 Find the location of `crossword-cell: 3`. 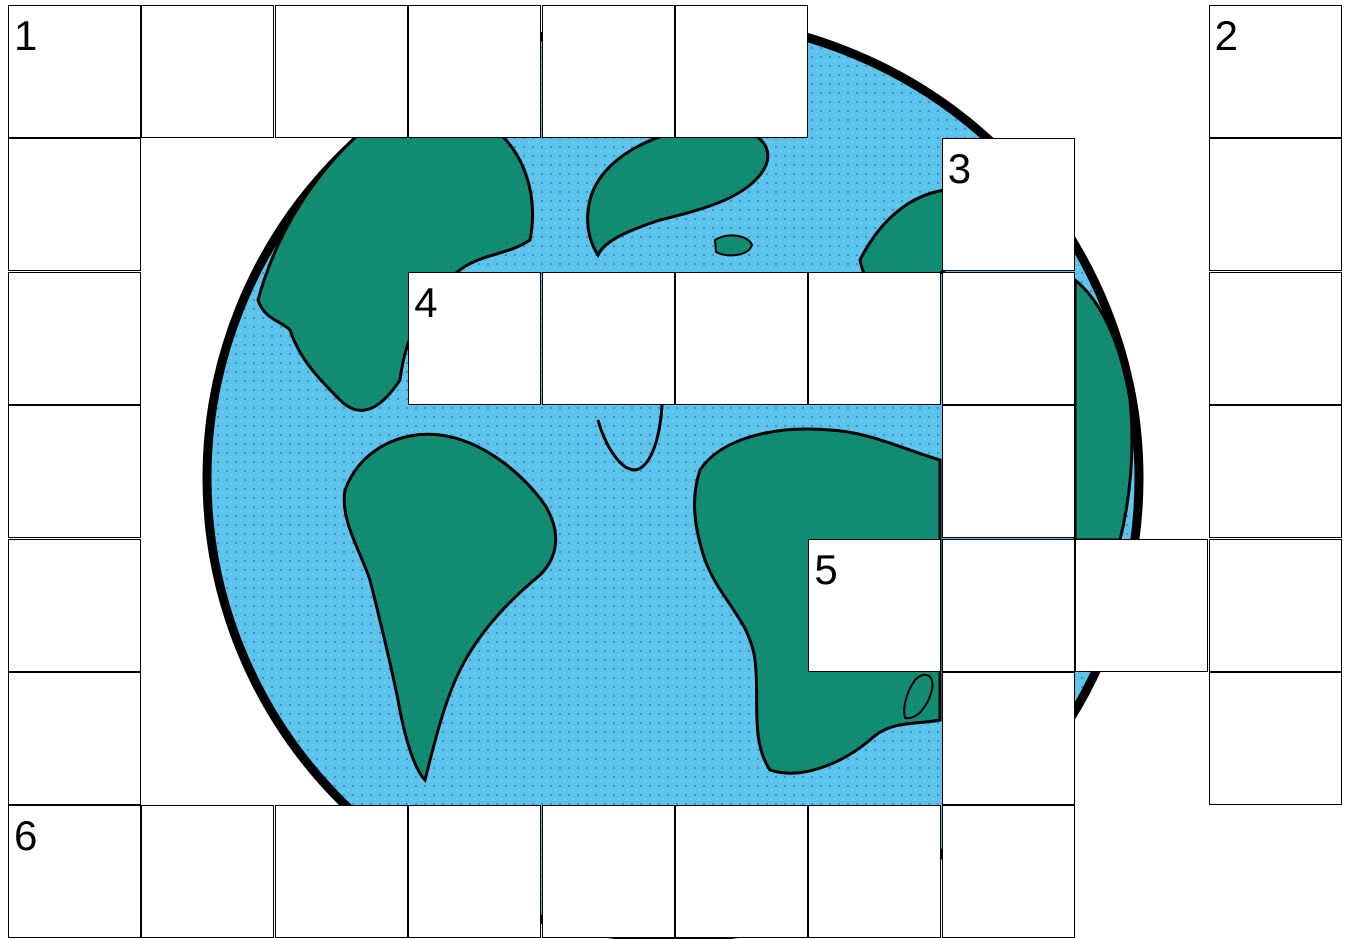

crossword-cell: 3 is located at coordinates (1008, 205).